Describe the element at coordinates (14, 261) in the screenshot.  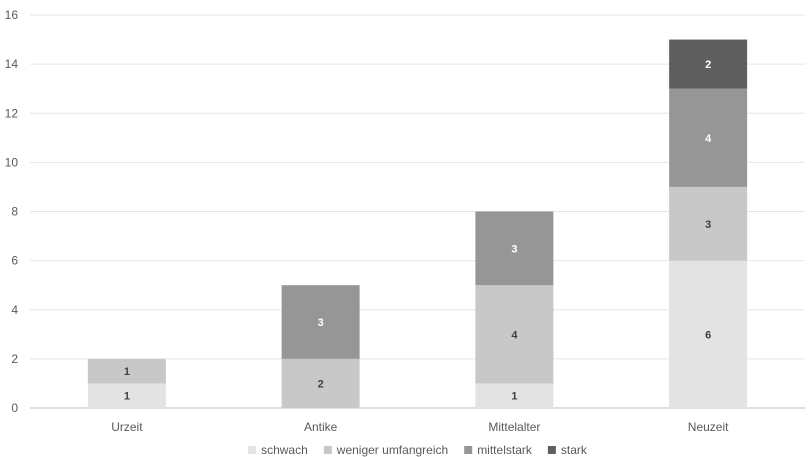
I see `y-tick-label: 6` at that location.